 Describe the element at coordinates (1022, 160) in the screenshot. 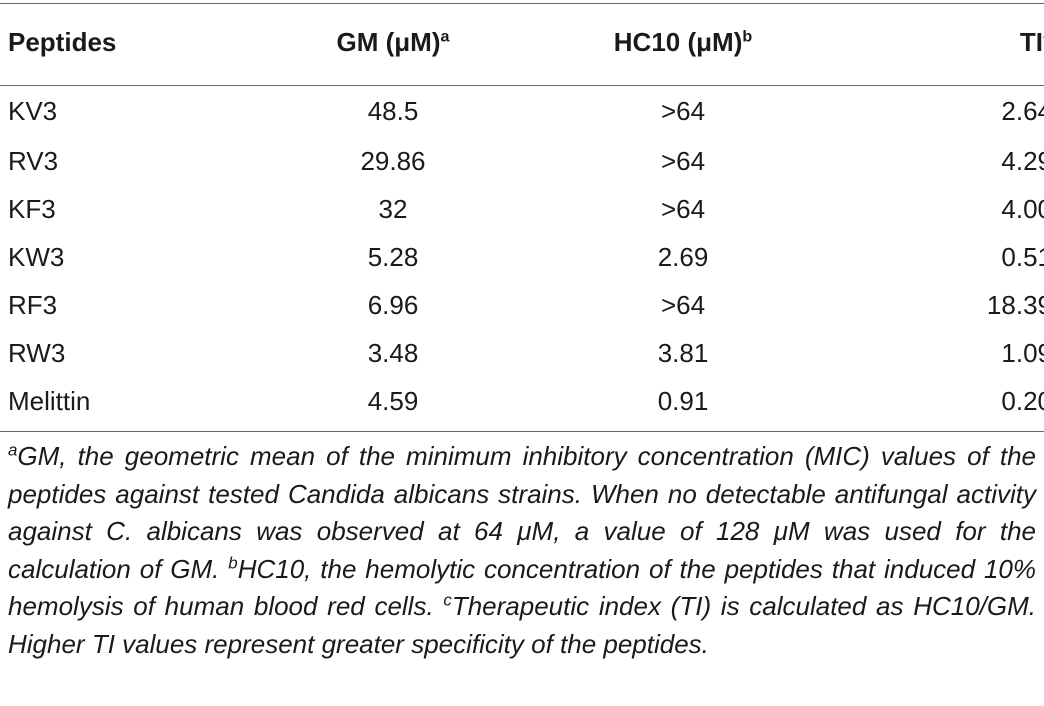

I see `cell-ti: 4.29` at that location.